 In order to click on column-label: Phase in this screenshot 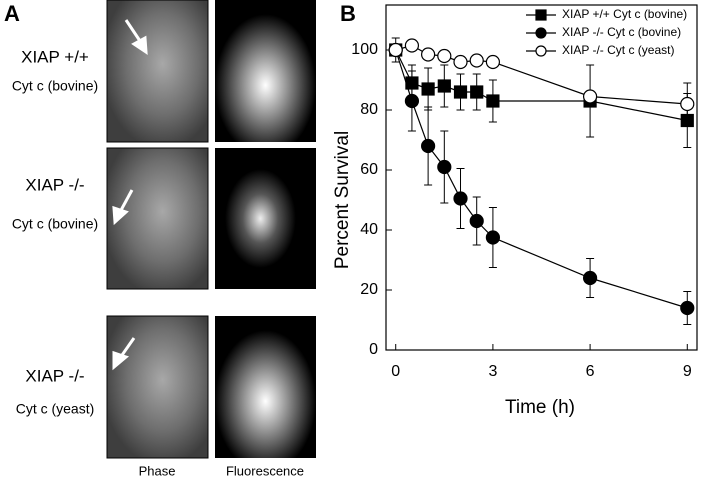, I will do `click(157, 470)`.